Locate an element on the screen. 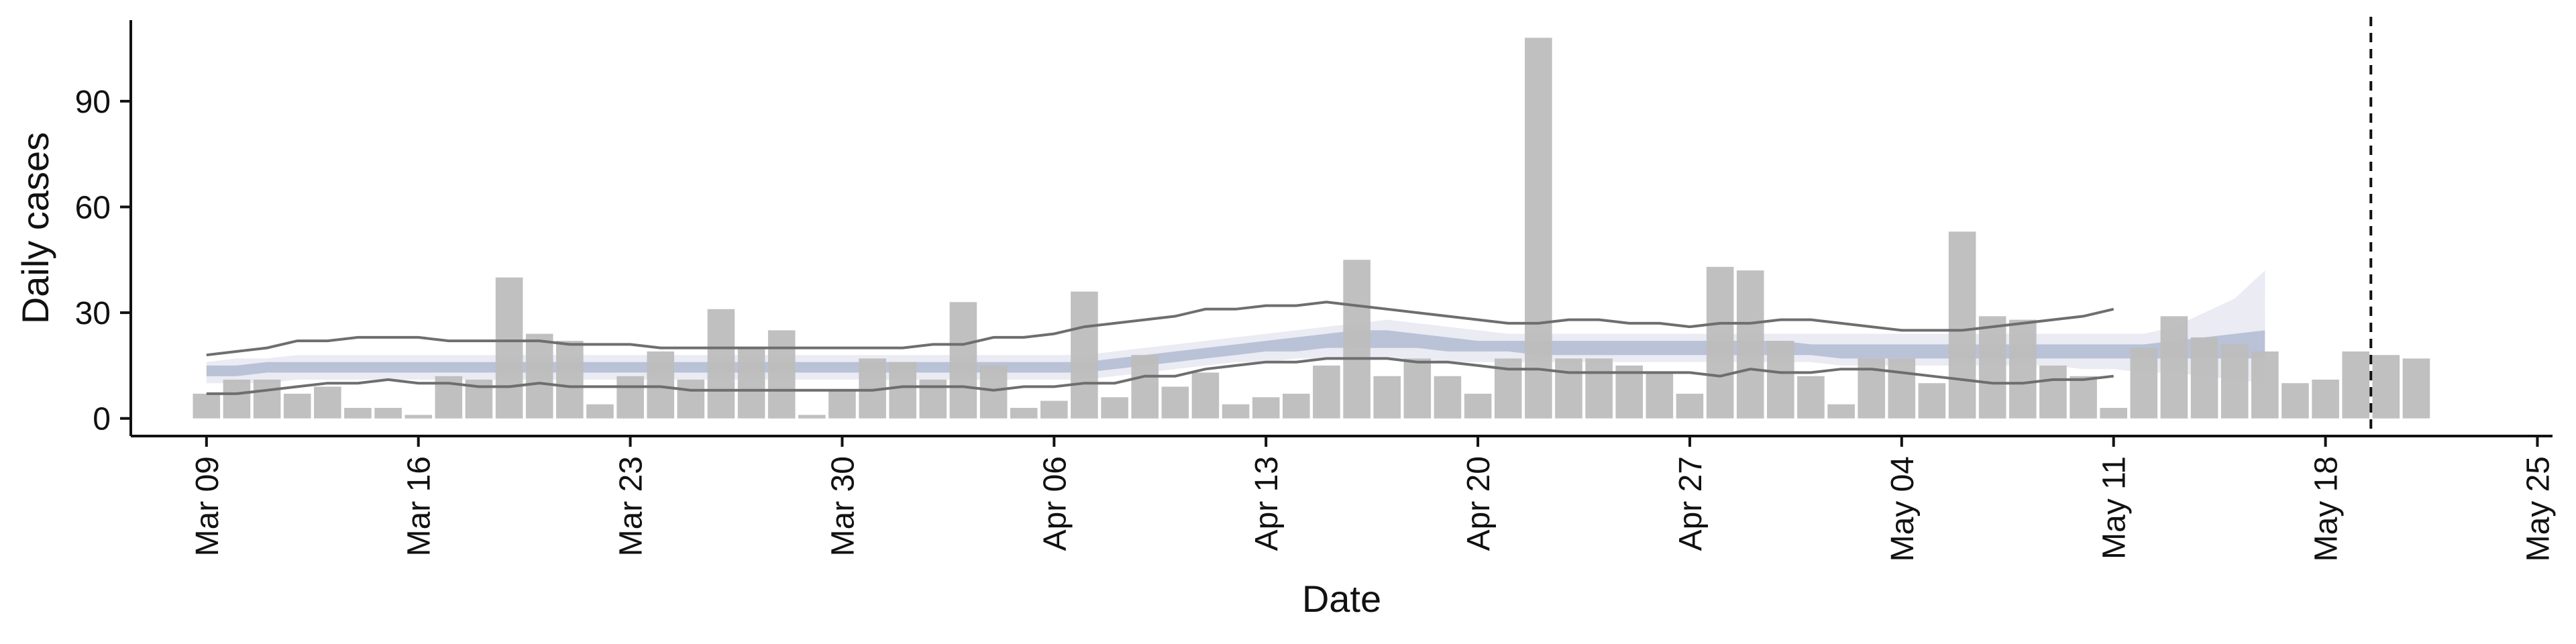  x-tick-label: May 04 is located at coordinates (1903, 508).